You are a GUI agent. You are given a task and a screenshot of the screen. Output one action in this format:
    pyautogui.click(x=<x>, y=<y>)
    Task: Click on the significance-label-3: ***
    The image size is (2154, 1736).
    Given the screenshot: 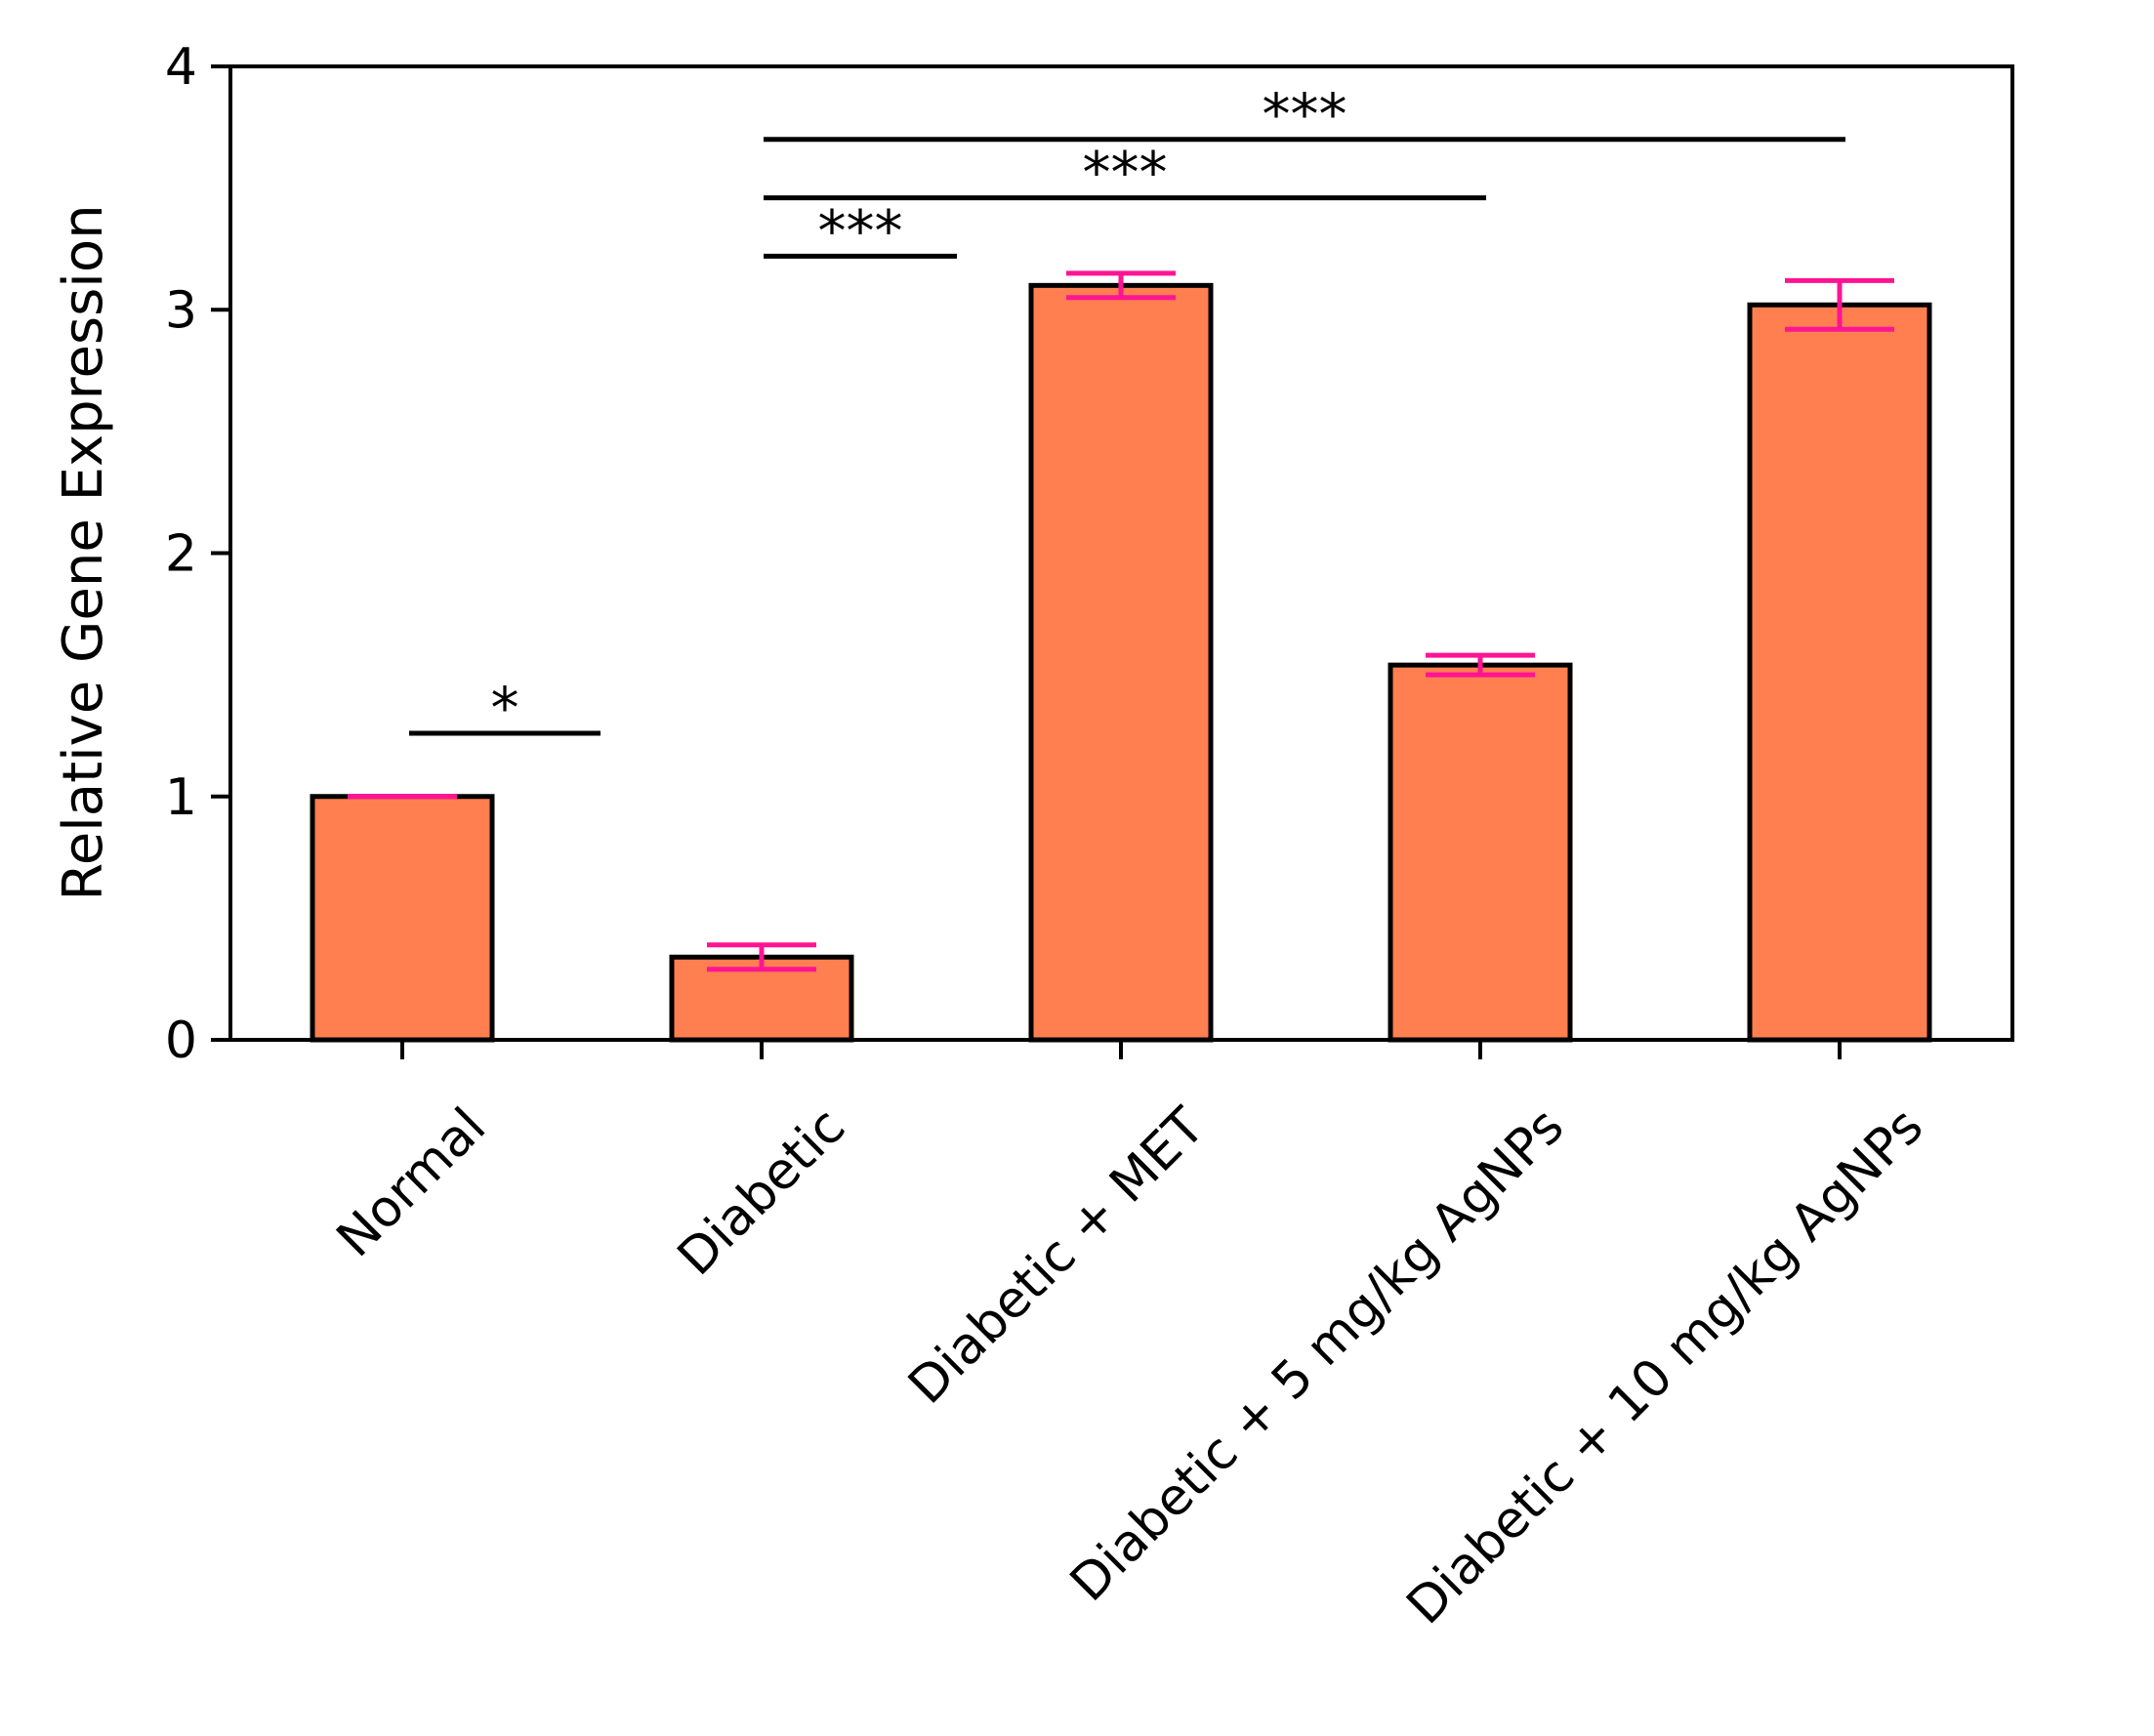 What is the action you would take?
    pyautogui.click(x=1305, y=114)
    